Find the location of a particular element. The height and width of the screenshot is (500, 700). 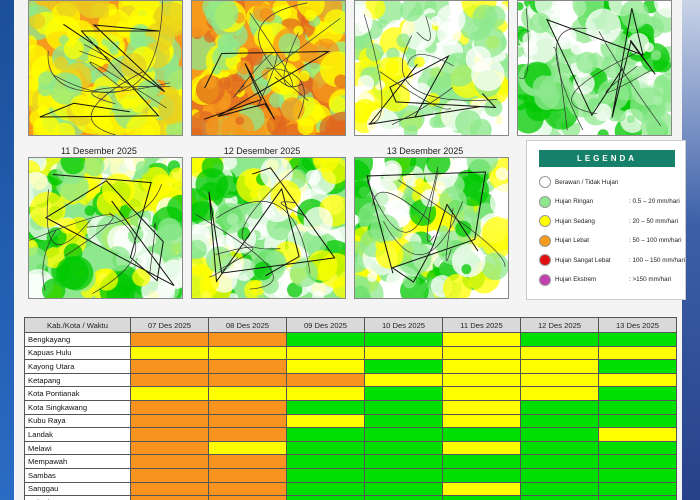

table-row: Landak is located at coordinates (350, 434).